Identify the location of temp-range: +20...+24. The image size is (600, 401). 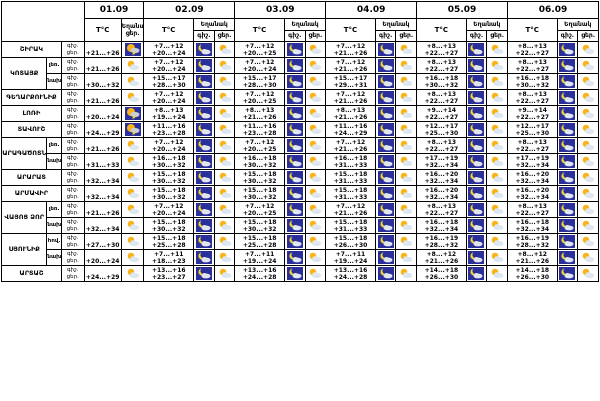
(102, 257).